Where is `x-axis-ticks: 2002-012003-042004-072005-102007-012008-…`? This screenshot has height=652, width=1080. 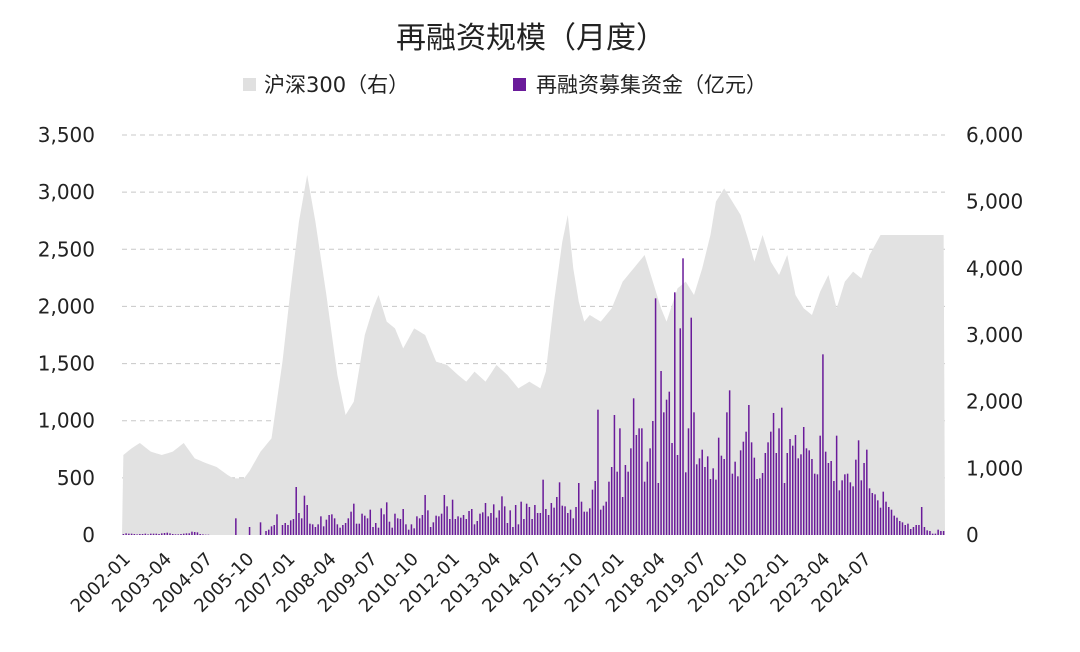
x-axis-ticks: 2002-012003-042004-072005-102007-012008-… is located at coordinates (471, 583).